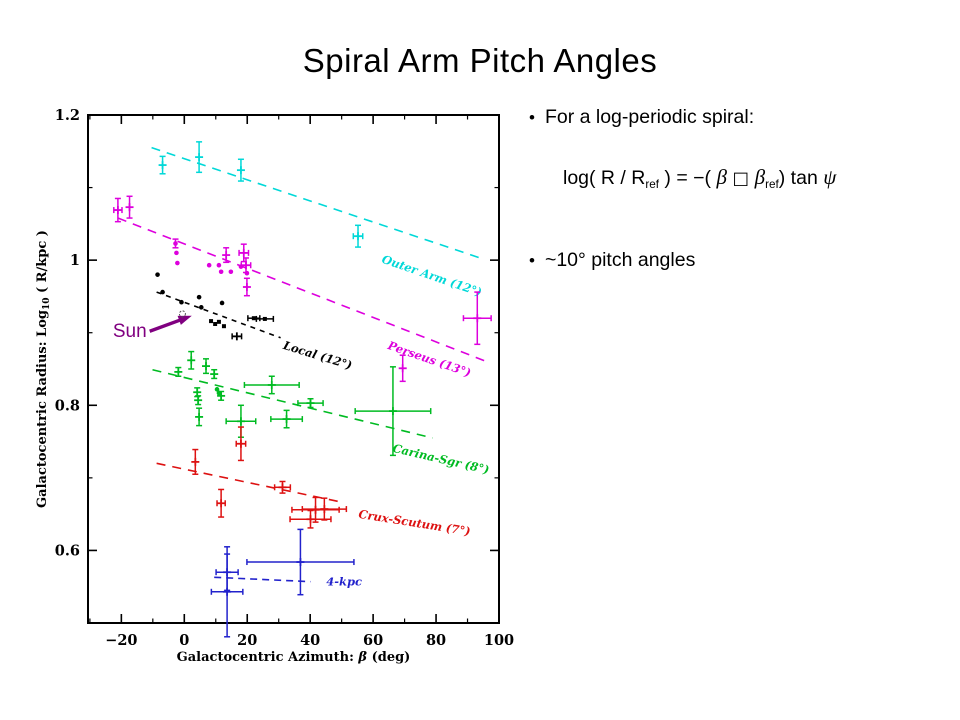 This screenshot has width=960, height=720. Describe the element at coordinates (415, 523) in the screenshot. I see `arm-label: Crux-Scutum (7°)` at that location.